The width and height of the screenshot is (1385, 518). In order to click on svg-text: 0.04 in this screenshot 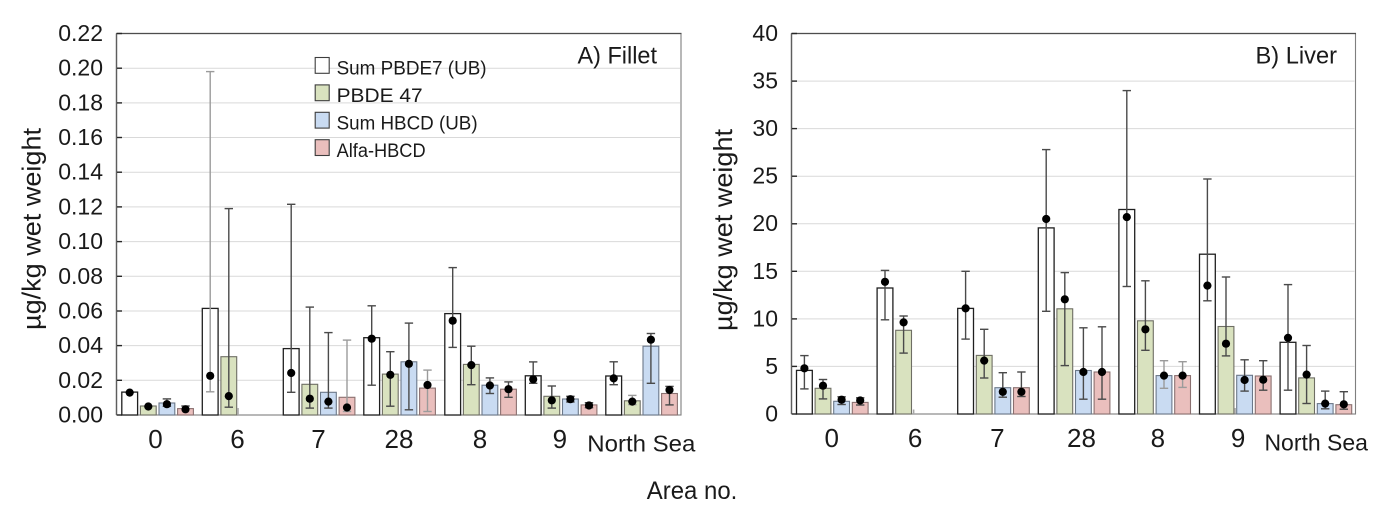, I will do `click(80, 345)`.